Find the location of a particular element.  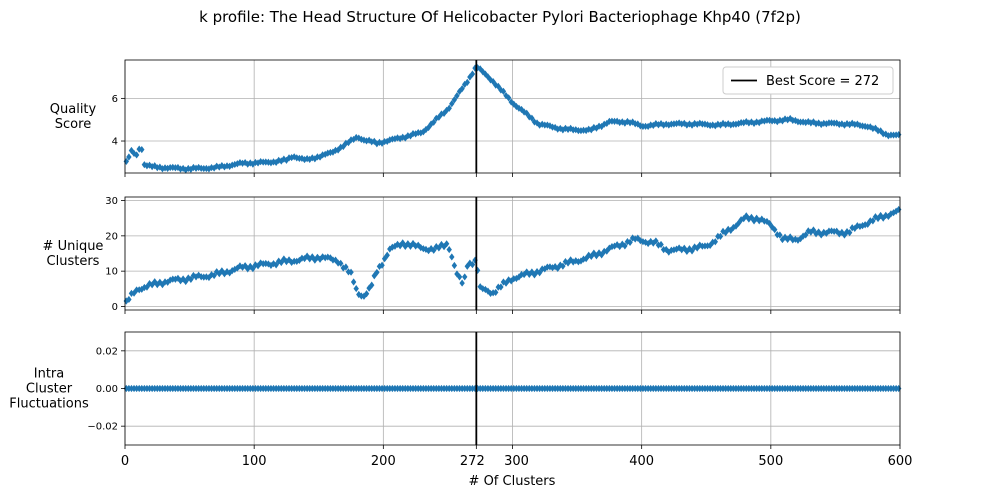

y-axis-label: Clusters is located at coordinates (73, 261).